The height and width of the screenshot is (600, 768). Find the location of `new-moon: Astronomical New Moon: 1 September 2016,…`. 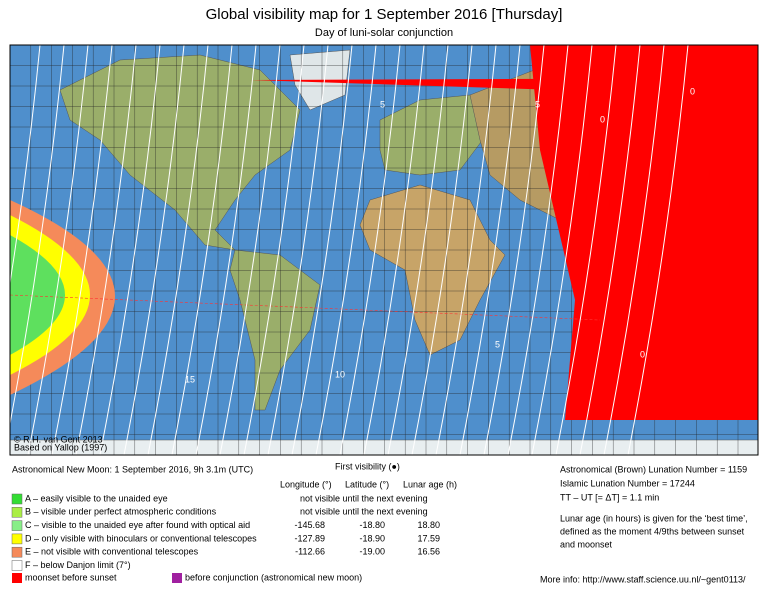

new-moon: Astronomical New Moon: 1 September 2016,… is located at coordinates (132, 469).